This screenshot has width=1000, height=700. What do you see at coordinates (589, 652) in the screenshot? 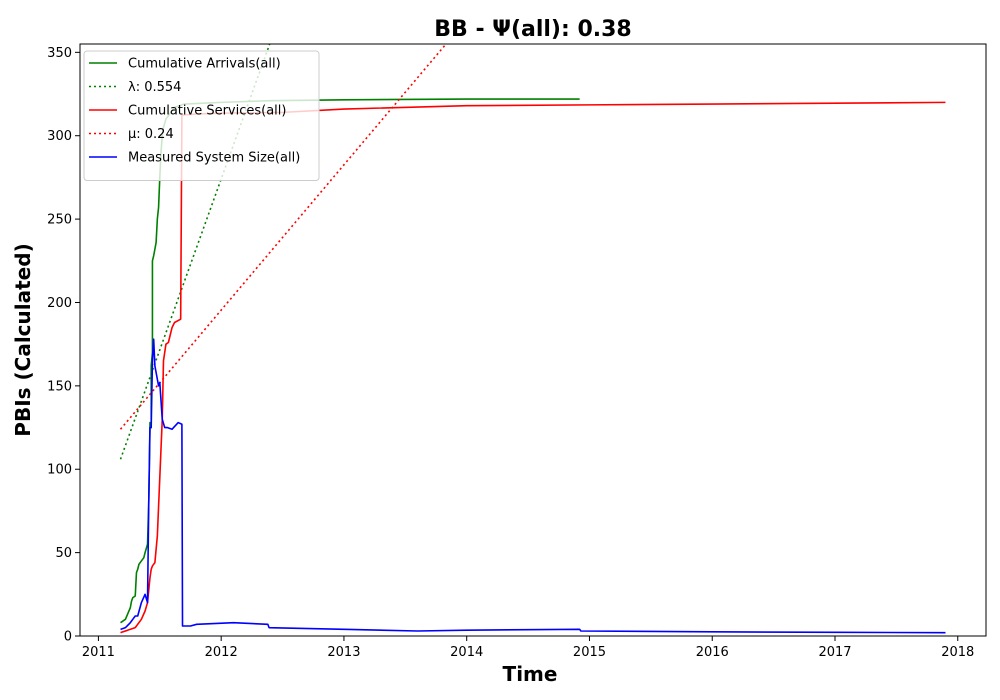
I see `x-tick-label: 2015` at bounding box center [589, 652].